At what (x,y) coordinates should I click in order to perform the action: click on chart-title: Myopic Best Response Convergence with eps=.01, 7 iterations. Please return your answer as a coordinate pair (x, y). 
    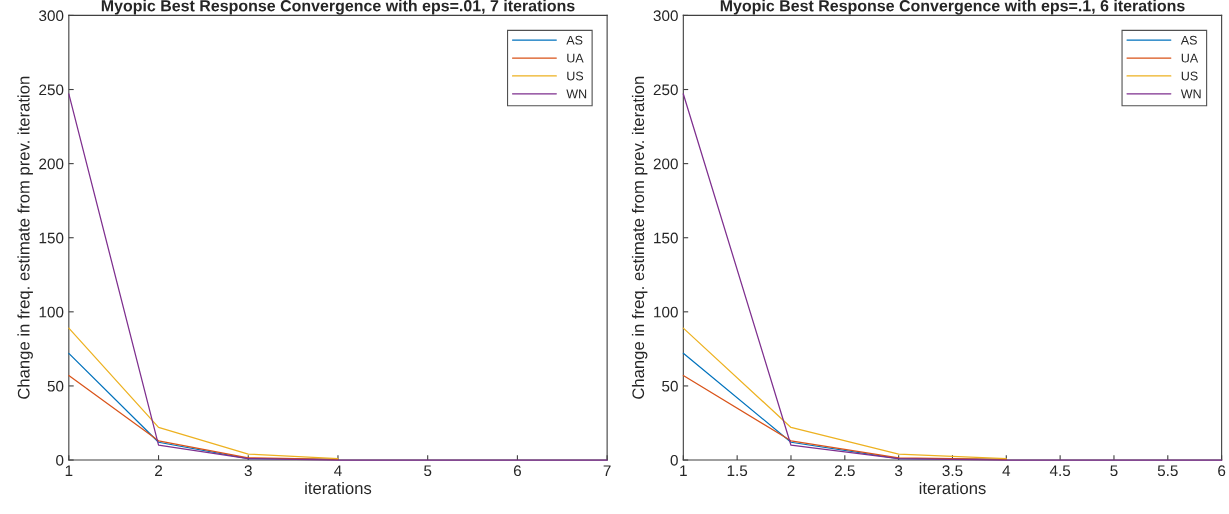
    Looking at the image, I should click on (338, 7).